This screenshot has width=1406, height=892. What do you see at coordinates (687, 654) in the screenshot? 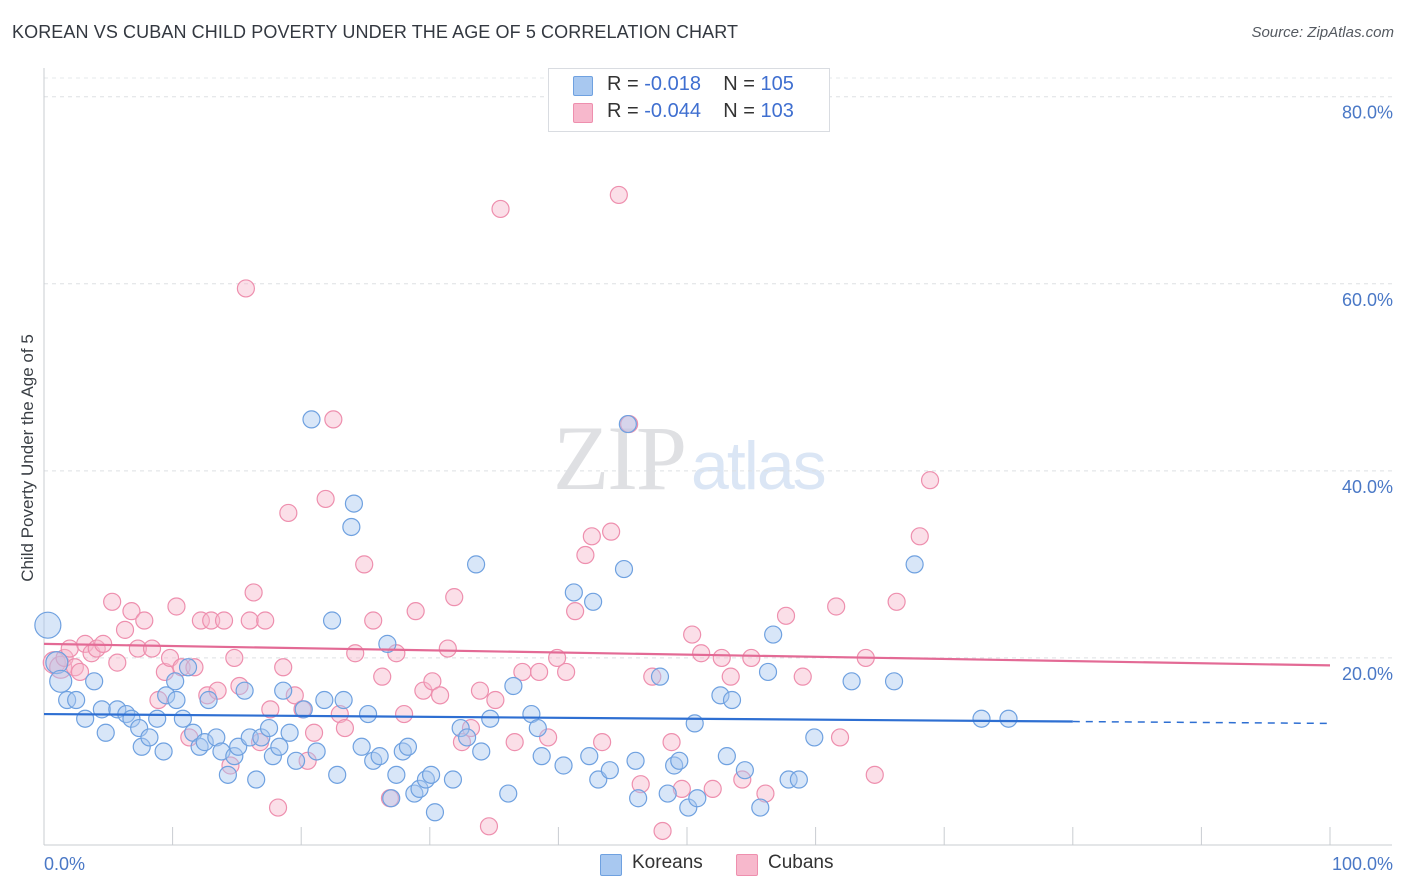
I see `trend-line-cubans` at bounding box center [687, 654].